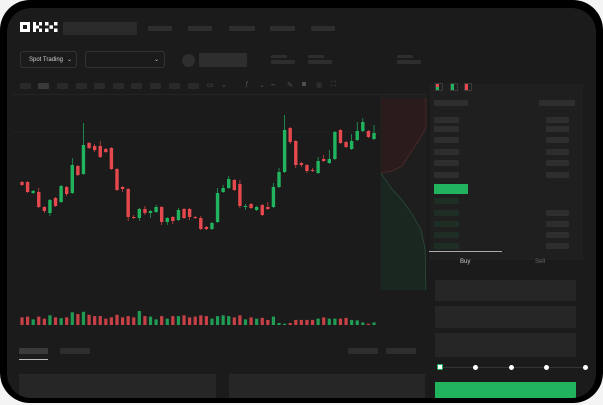 Image resolution: width=603 pixels, height=405 pixels. Describe the element at coordinates (327, 386) in the screenshot. I see `orders-panel-right` at that location.